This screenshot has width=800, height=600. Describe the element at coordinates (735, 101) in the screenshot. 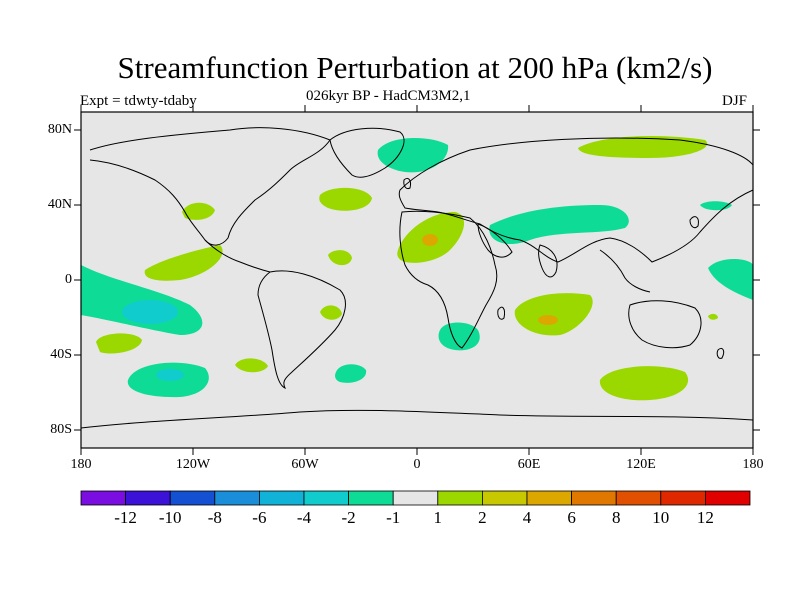

I see `season-label: DJF` at that location.